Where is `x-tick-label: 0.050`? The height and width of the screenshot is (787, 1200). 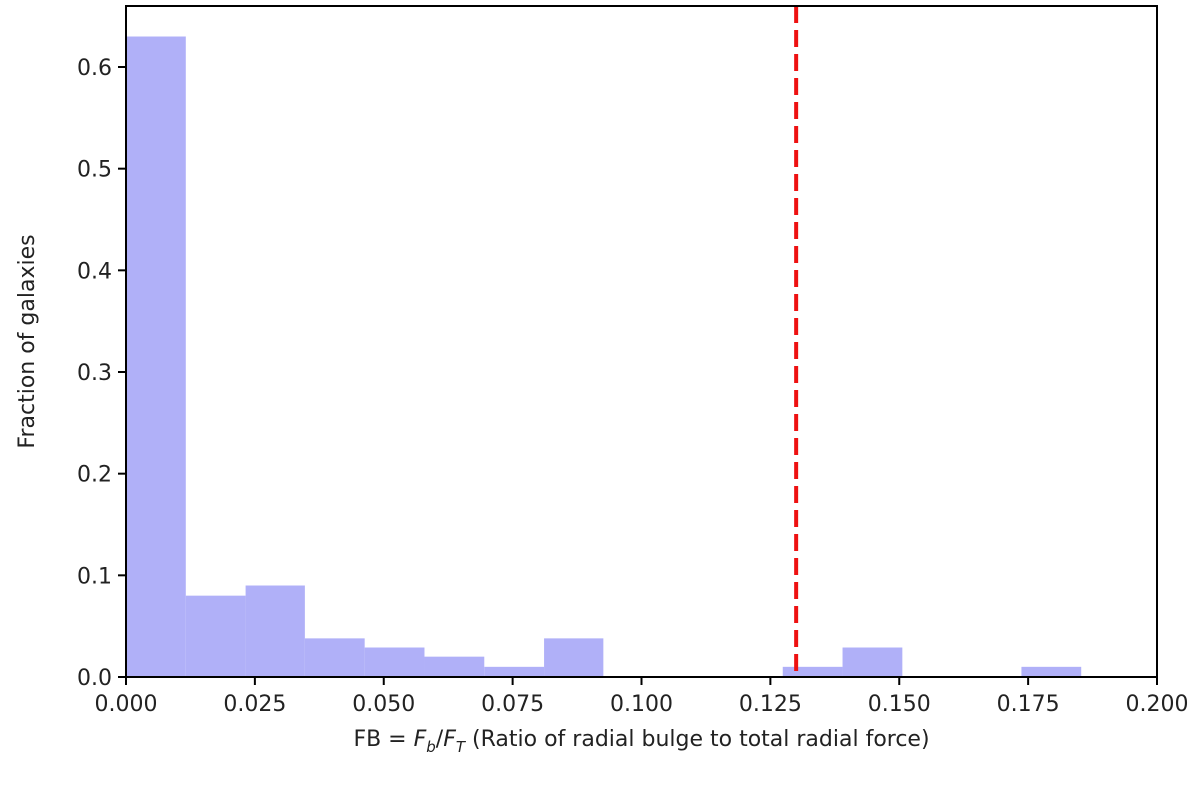 x-tick-label: 0.050 is located at coordinates (383, 704).